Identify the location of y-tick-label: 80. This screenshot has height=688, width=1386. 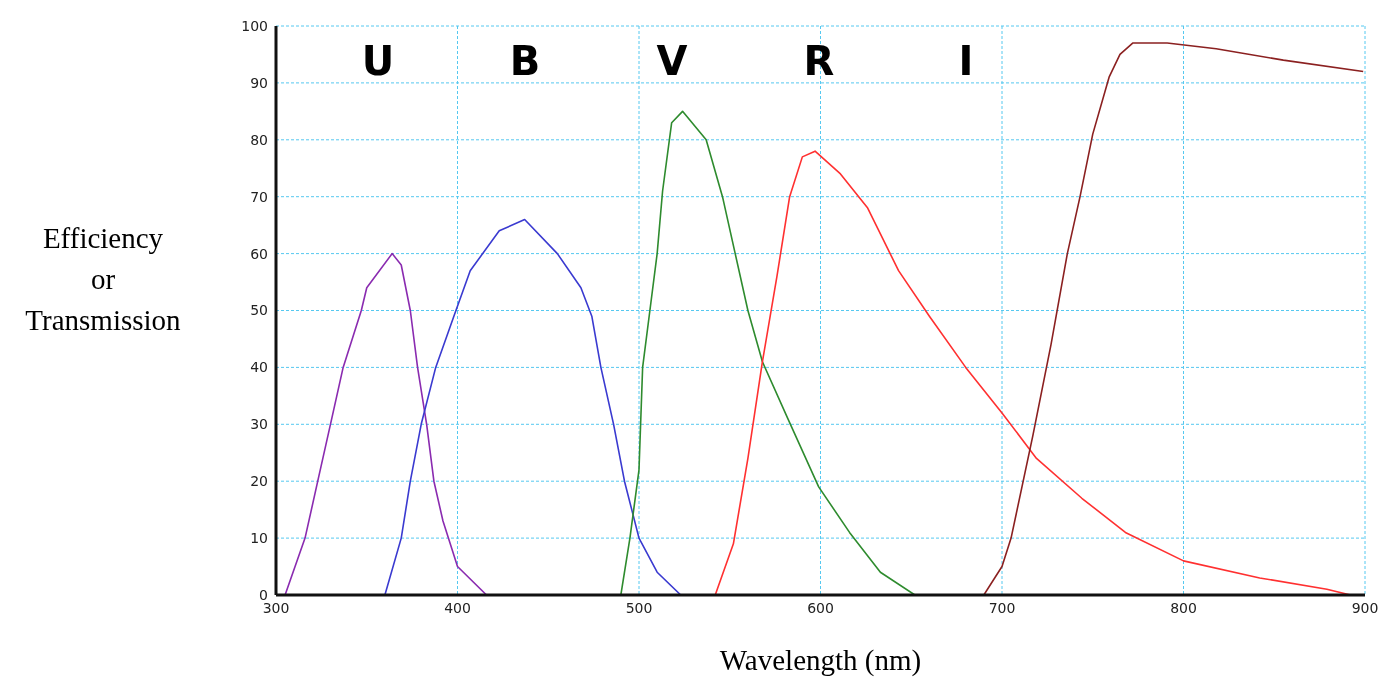
(259, 139).